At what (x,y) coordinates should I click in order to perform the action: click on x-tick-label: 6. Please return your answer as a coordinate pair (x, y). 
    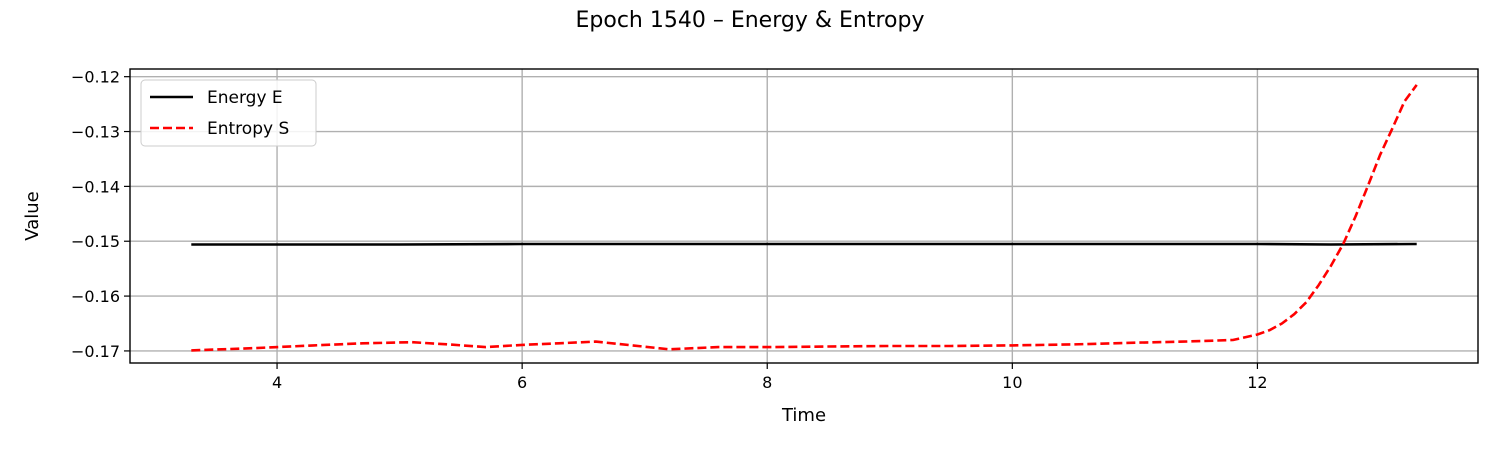
    Looking at the image, I should click on (522, 382).